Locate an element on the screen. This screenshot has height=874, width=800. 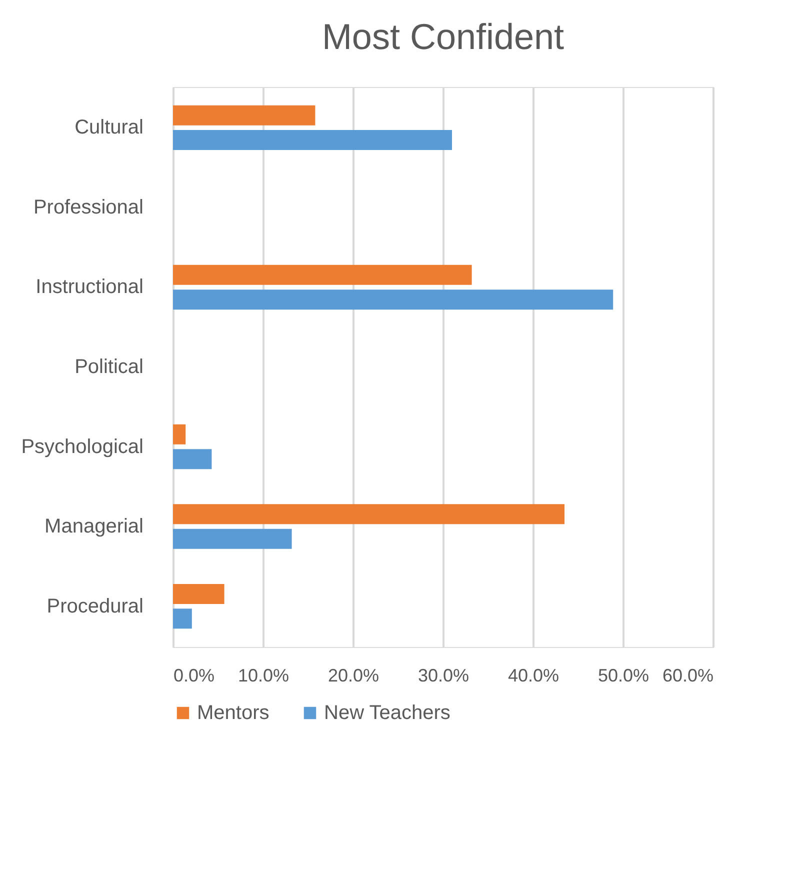
y-tick-label: Managerial is located at coordinates (94, 527).